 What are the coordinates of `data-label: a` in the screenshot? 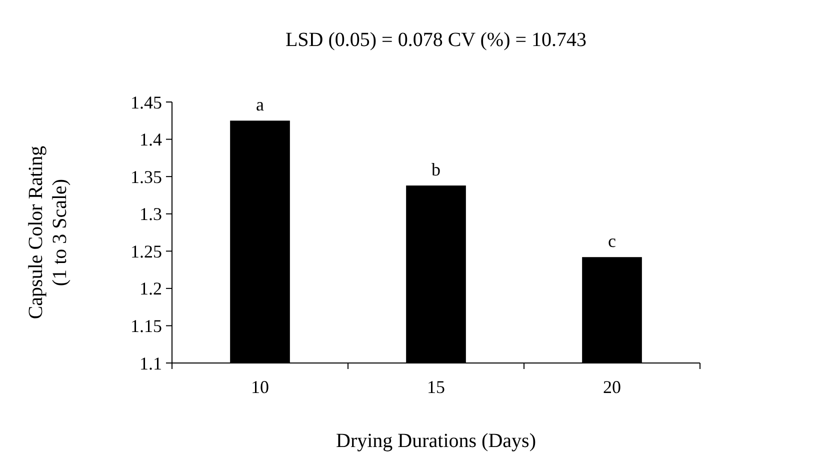 It's located at (260, 104).